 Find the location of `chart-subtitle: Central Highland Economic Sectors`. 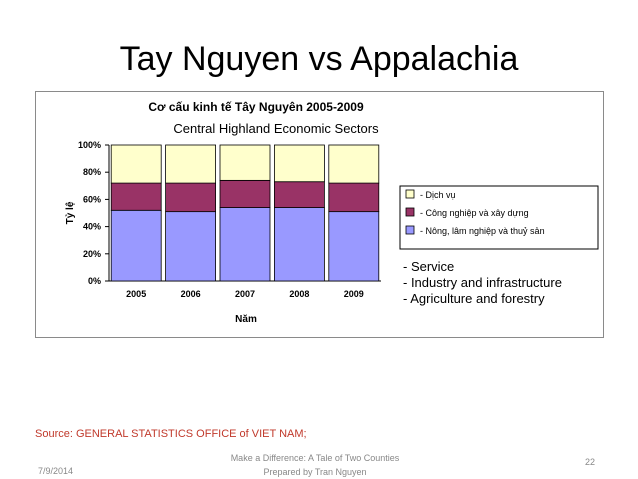

chart-subtitle: Central Highland Economic Sectors is located at coordinates (276, 128).